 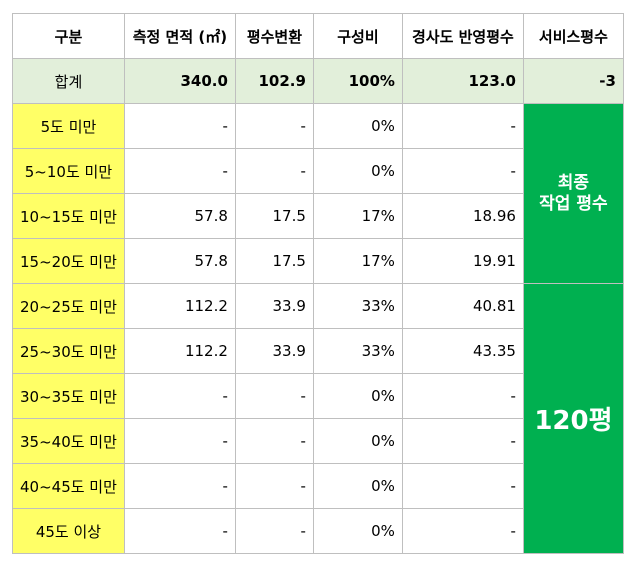 What do you see at coordinates (179, 81) in the screenshot?
I see `total-area: 340.0` at bounding box center [179, 81].